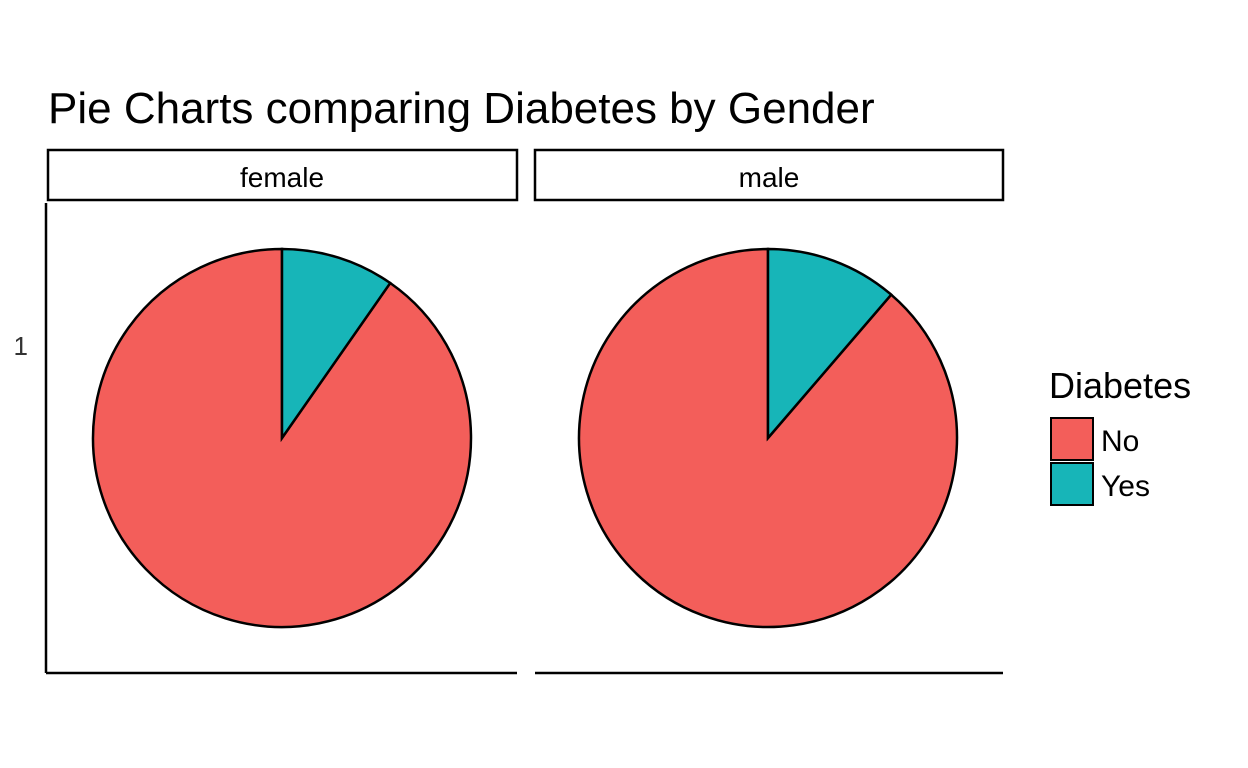 This screenshot has width=1248, height=768. What do you see at coordinates (1120, 385) in the screenshot?
I see `legend-title: Diabetes` at bounding box center [1120, 385].